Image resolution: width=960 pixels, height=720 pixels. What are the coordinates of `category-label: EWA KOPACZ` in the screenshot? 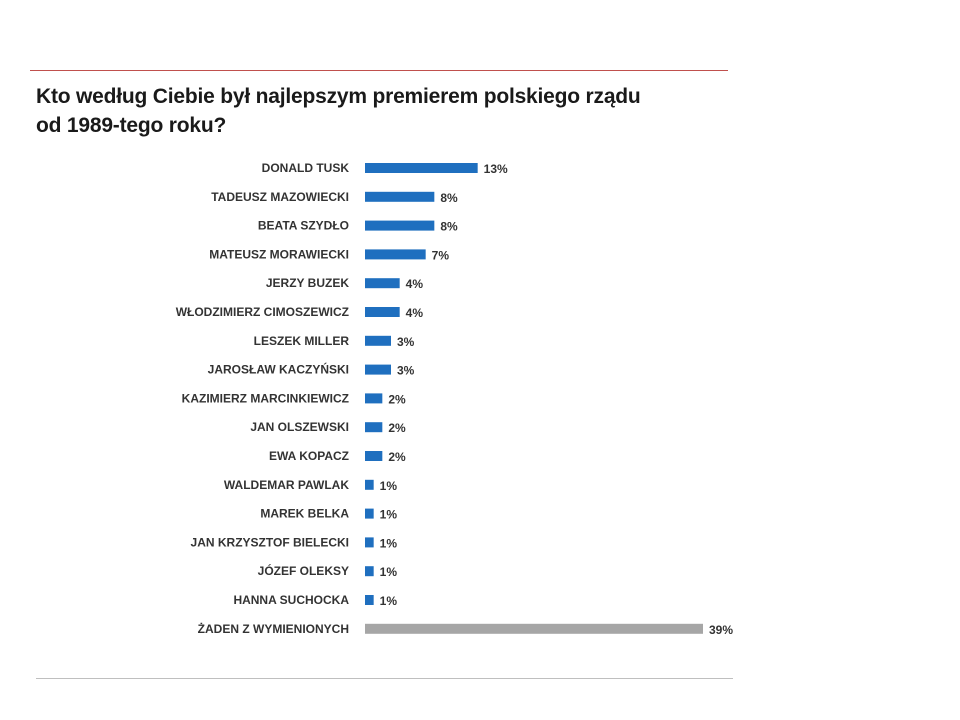 It's located at (309, 456).